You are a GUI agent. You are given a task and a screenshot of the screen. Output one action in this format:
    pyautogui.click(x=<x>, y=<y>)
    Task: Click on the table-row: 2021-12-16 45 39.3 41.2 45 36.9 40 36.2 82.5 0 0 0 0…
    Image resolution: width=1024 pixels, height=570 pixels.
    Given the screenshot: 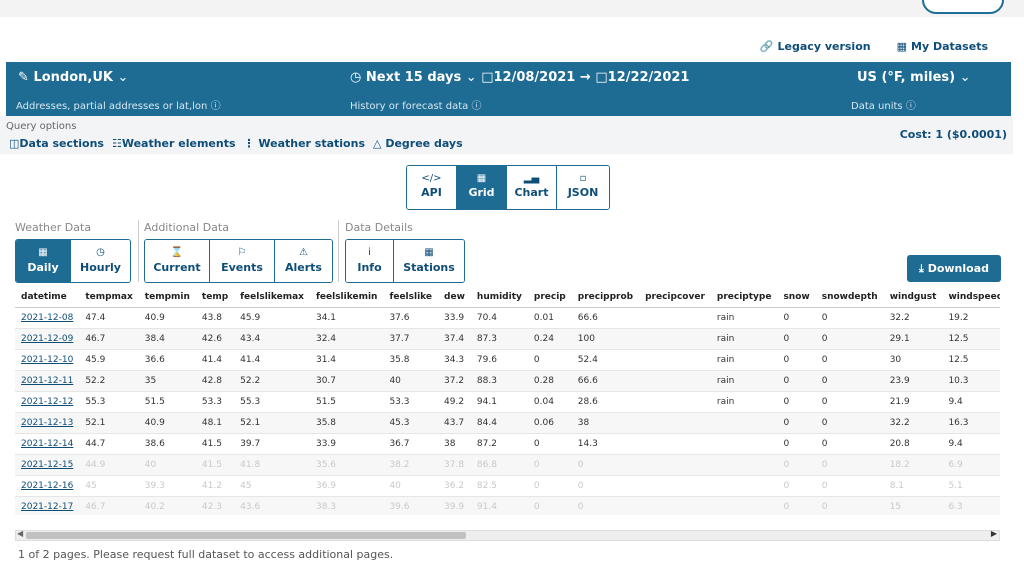 What is the action you would take?
    pyautogui.click(x=507, y=486)
    